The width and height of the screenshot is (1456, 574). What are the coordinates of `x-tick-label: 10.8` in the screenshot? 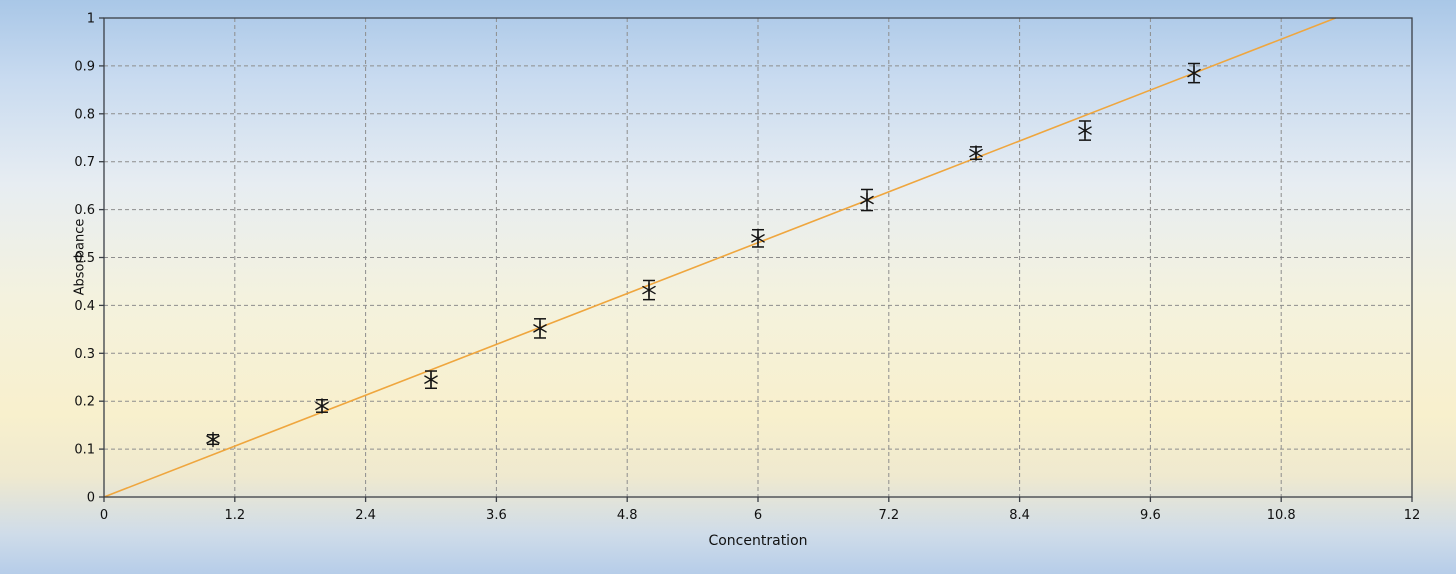 It's located at (1281, 515).